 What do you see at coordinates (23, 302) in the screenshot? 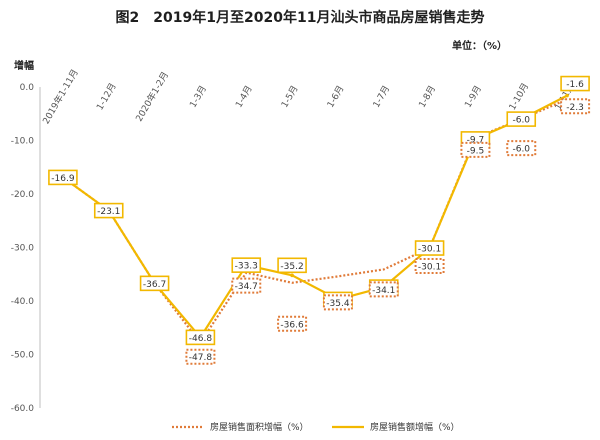
I see `y-tick-label: -40.0` at bounding box center [23, 302].